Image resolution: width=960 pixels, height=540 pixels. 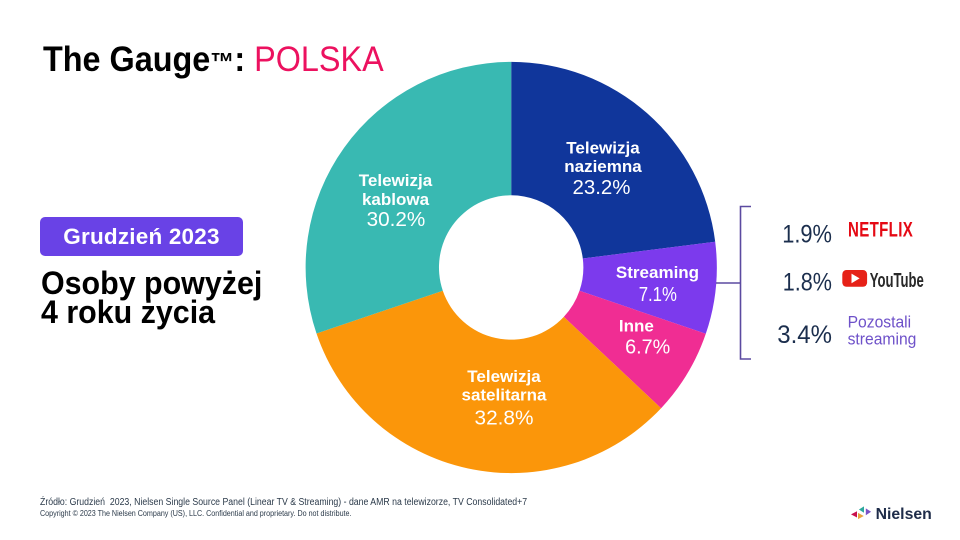 What do you see at coordinates (602, 188) in the screenshot?
I see `svg-text: 23.2%` at bounding box center [602, 188].